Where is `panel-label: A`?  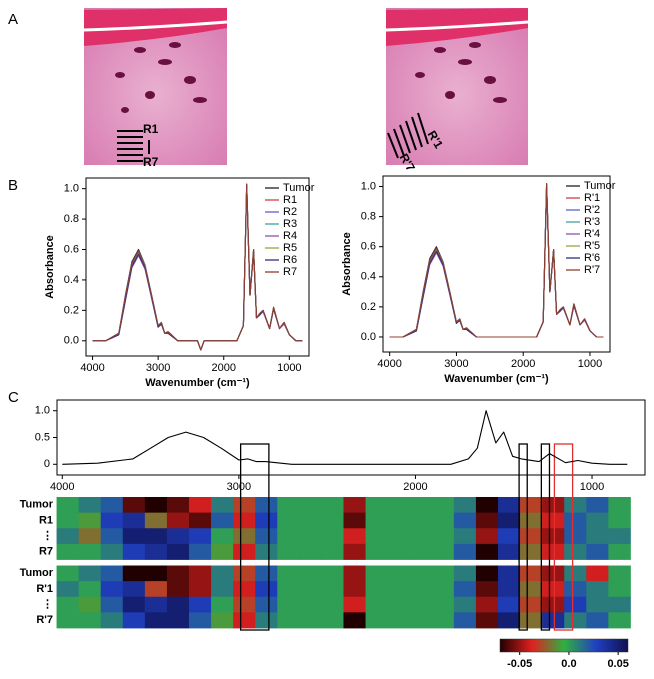 panel-label: A is located at coordinates (13, 19).